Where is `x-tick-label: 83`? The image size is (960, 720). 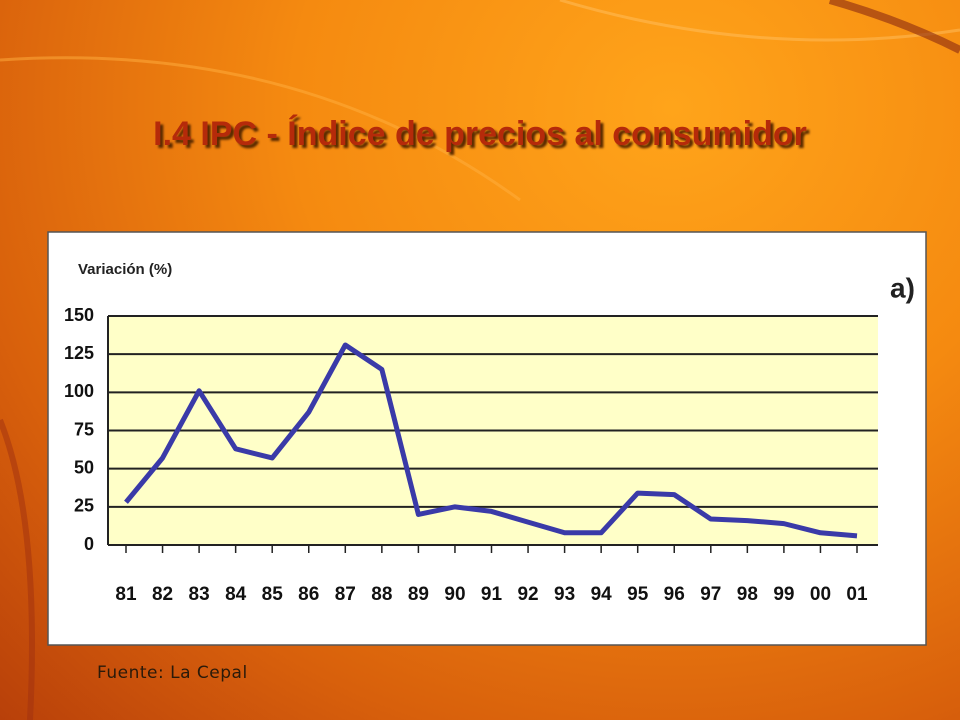 x-tick-label: 83 is located at coordinates (199, 594).